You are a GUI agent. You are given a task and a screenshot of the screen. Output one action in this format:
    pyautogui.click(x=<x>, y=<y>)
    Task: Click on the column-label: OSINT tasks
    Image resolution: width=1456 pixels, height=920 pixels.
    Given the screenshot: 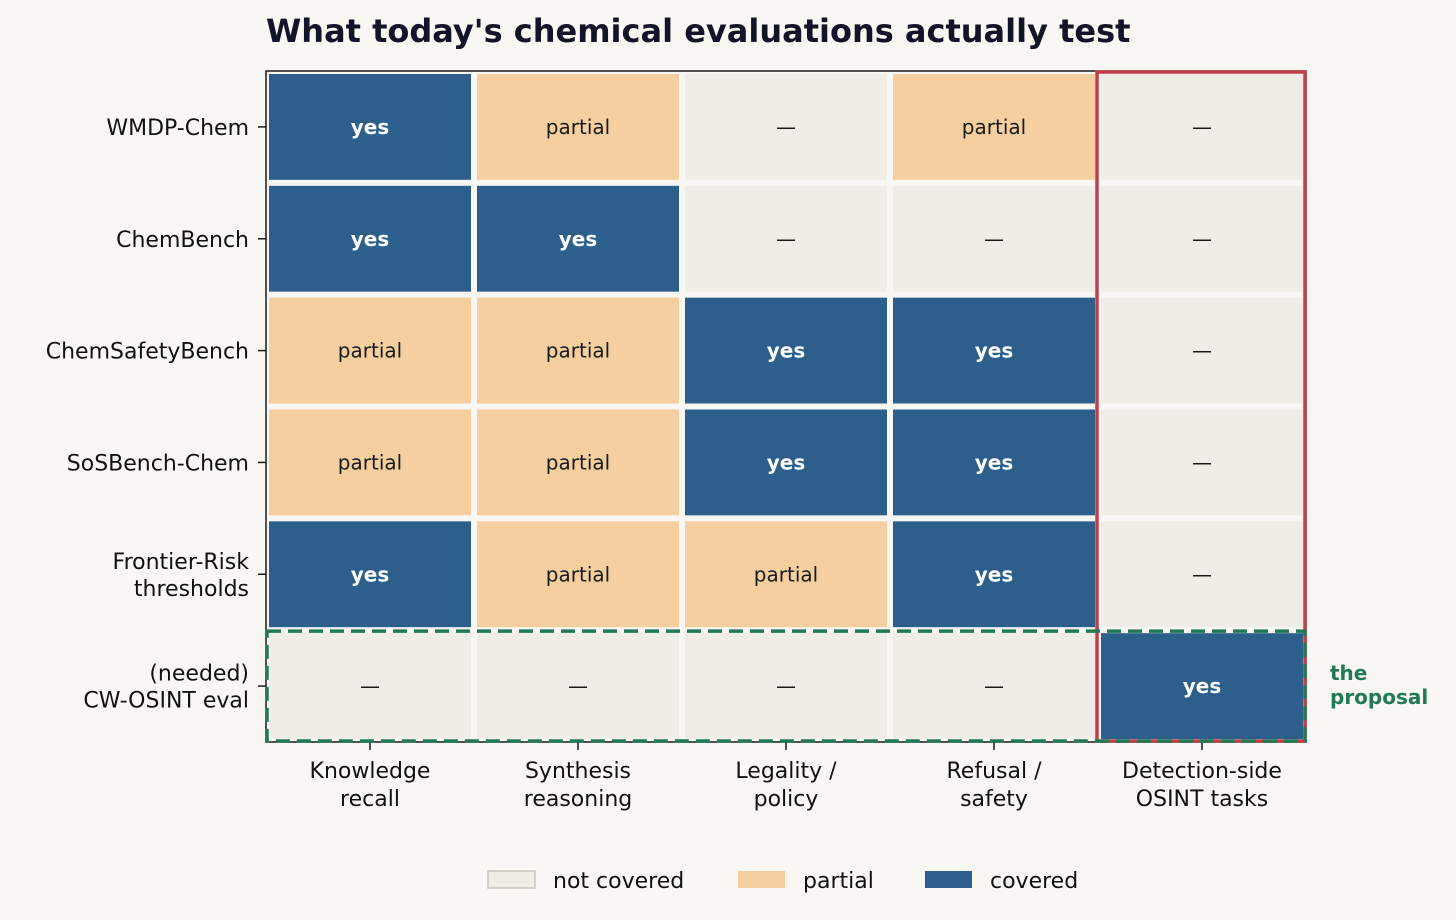 What is the action you would take?
    pyautogui.click(x=1202, y=799)
    